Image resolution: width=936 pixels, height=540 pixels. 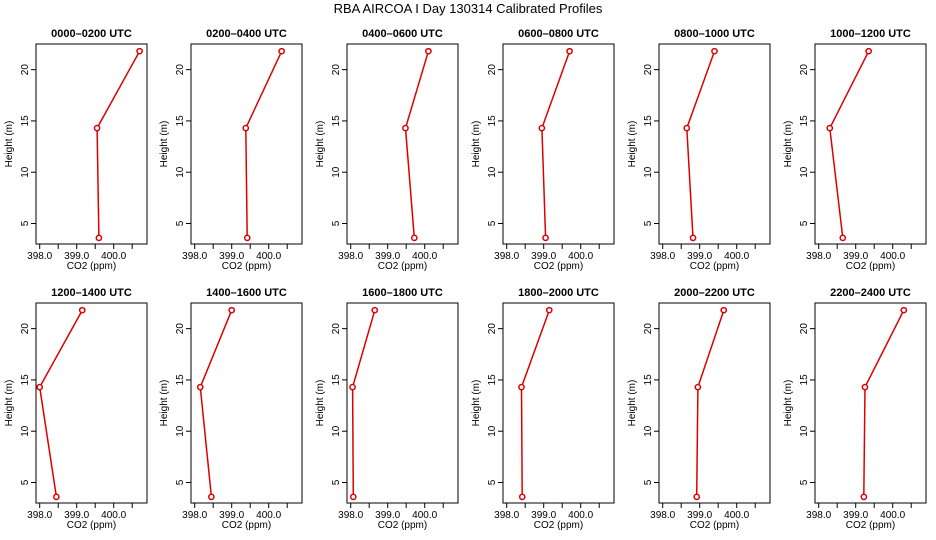 What do you see at coordinates (870, 293) in the screenshot?
I see `panel-title: 2200–2400 UTC` at bounding box center [870, 293].